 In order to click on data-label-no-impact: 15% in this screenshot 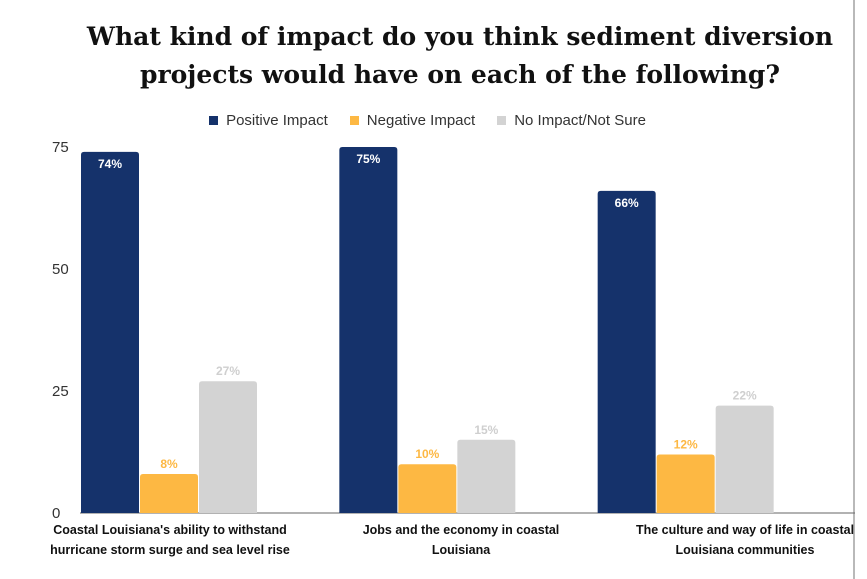, I will do `click(486, 430)`.